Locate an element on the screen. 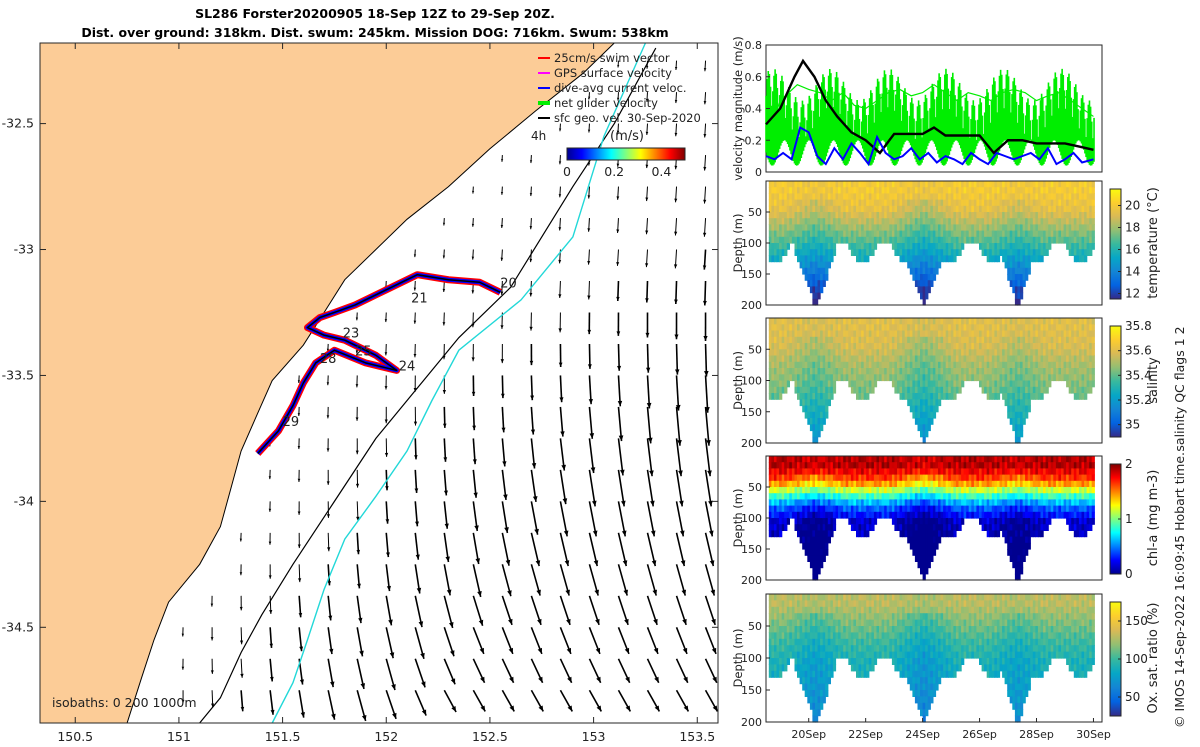 The image size is (1200, 747). map-colorbar is located at coordinates (626, 154).